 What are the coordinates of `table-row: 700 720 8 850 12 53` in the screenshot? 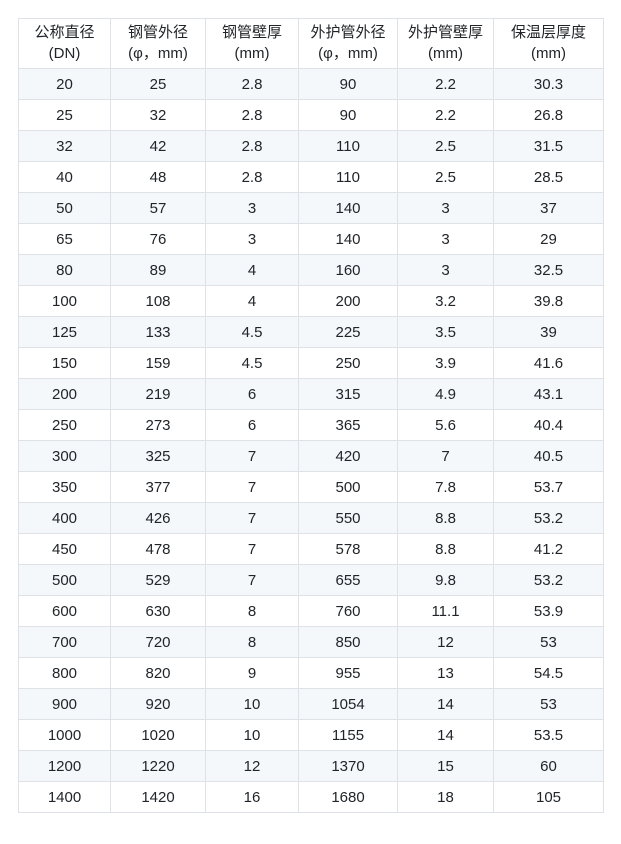 It's located at (311, 642).